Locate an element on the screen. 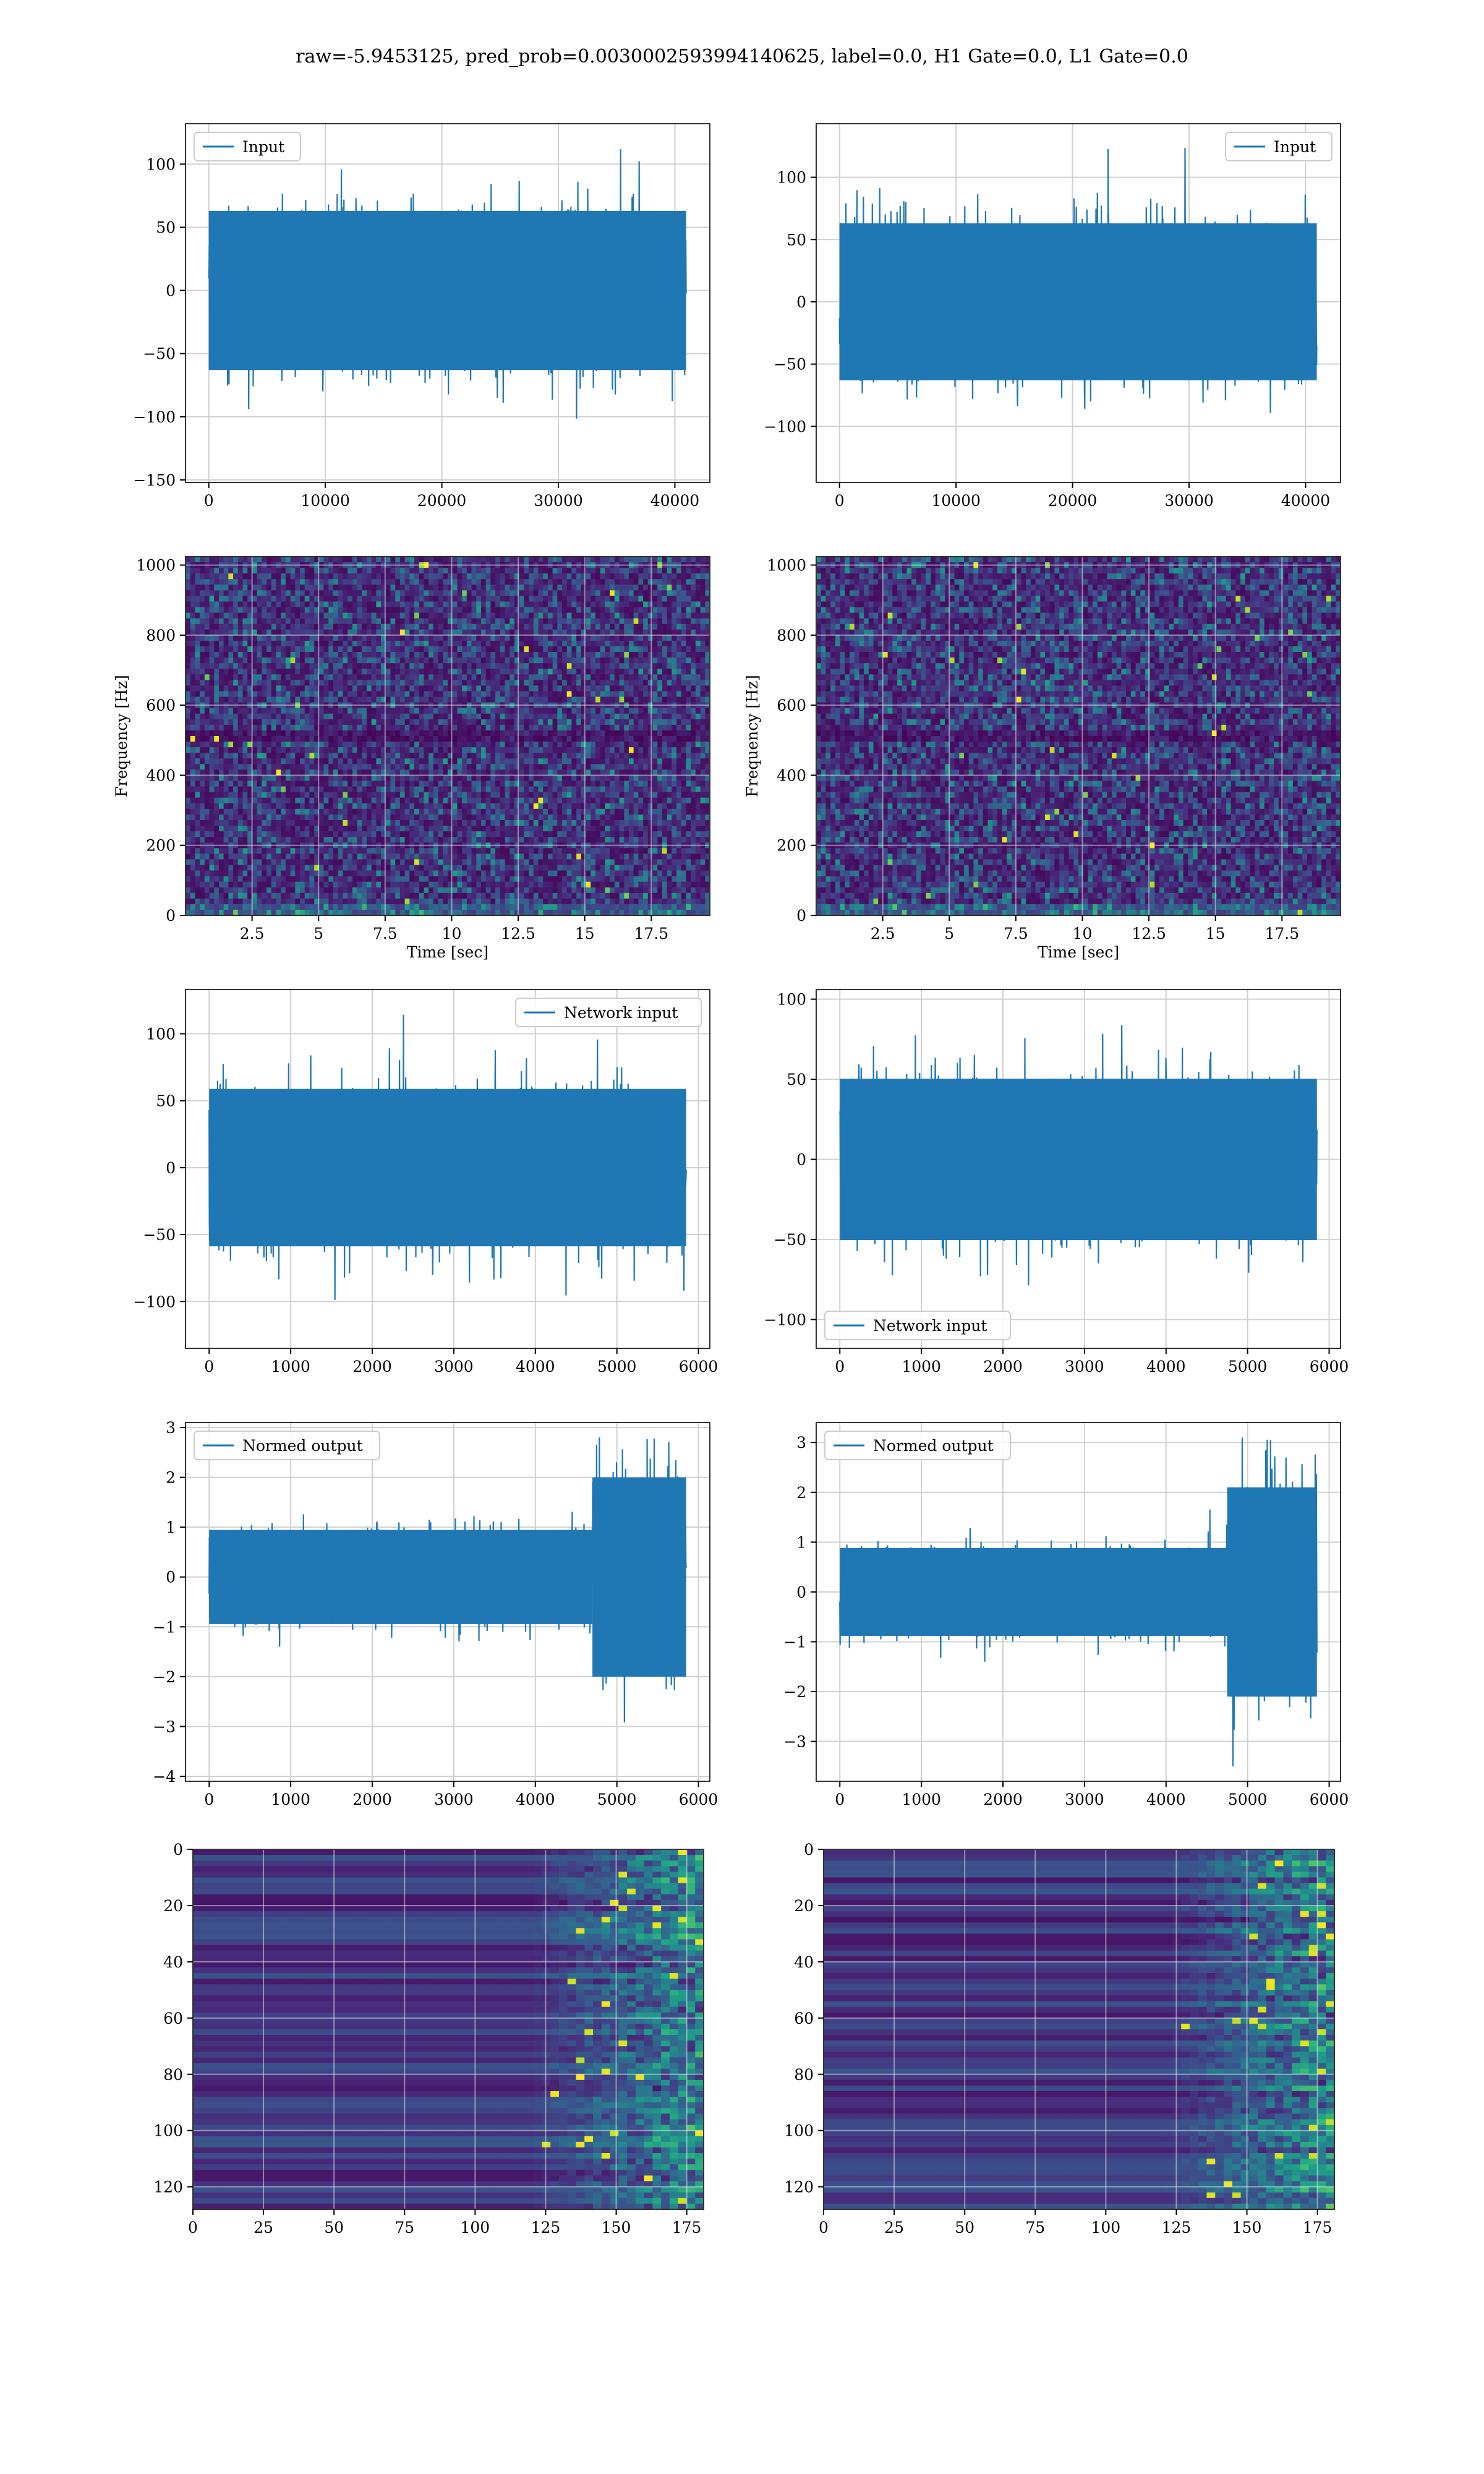  l1-network-input-plot-area is located at coordinates (1078, 1169).